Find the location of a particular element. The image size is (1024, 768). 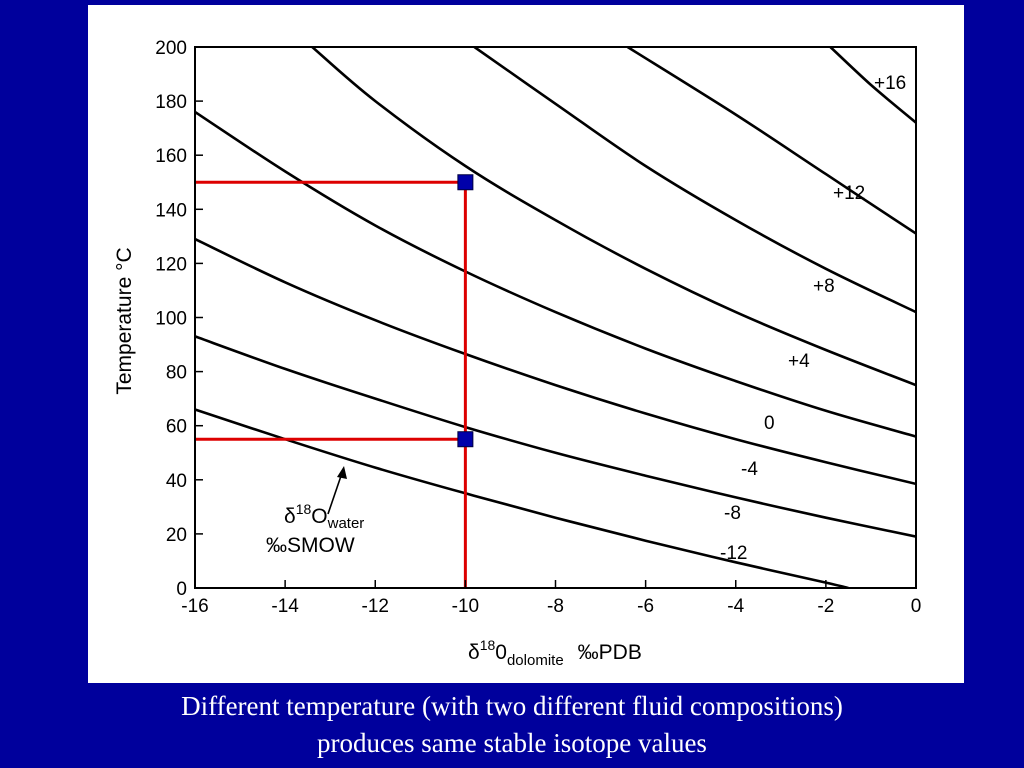

y-tick-label: 140 is located at coordinates (171, 210).